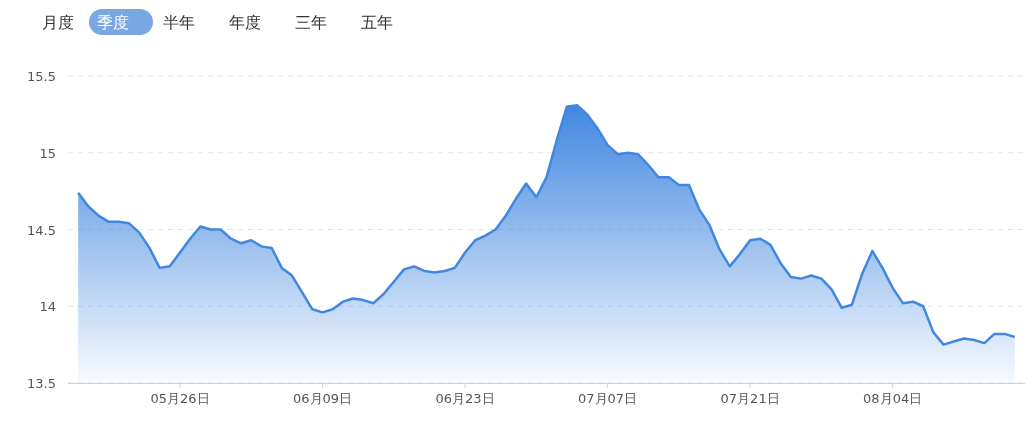 The image size is (1033, 426). Describe the element at coordinates (41, 230) in the screenshot. I see `y-tick-label: 14.5` at that location.